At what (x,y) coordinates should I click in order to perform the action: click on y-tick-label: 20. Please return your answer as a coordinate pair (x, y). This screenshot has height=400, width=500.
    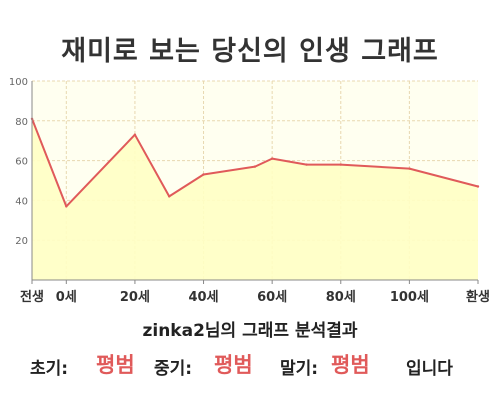
    Looking at the image, I should click on (21, 241).